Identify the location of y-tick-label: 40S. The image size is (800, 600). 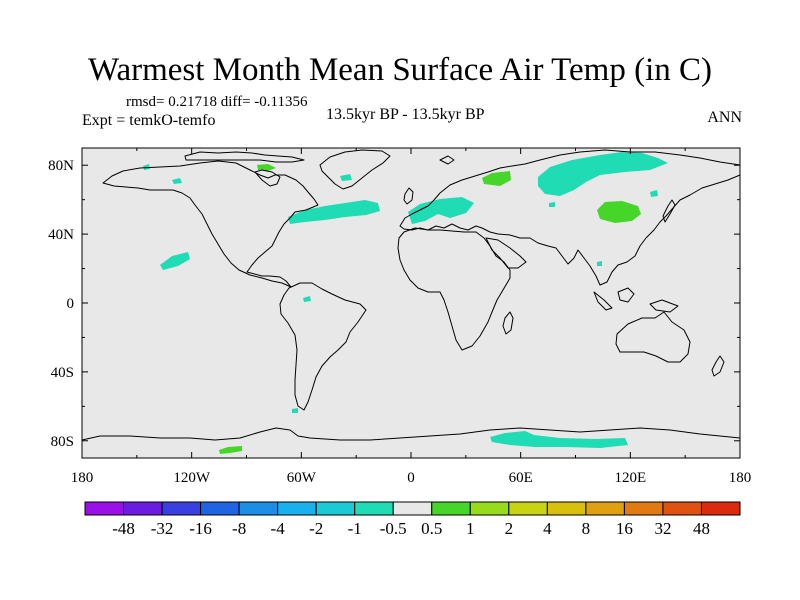
(62, 373).